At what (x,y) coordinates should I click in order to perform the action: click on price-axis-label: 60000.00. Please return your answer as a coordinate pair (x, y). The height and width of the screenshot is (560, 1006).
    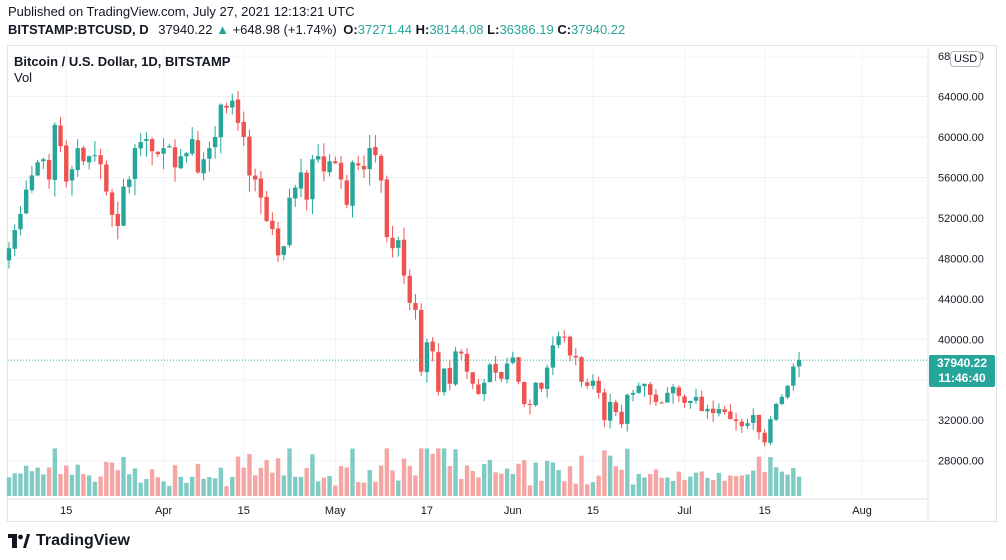
    Looking at the image, I should click on (961, 138).